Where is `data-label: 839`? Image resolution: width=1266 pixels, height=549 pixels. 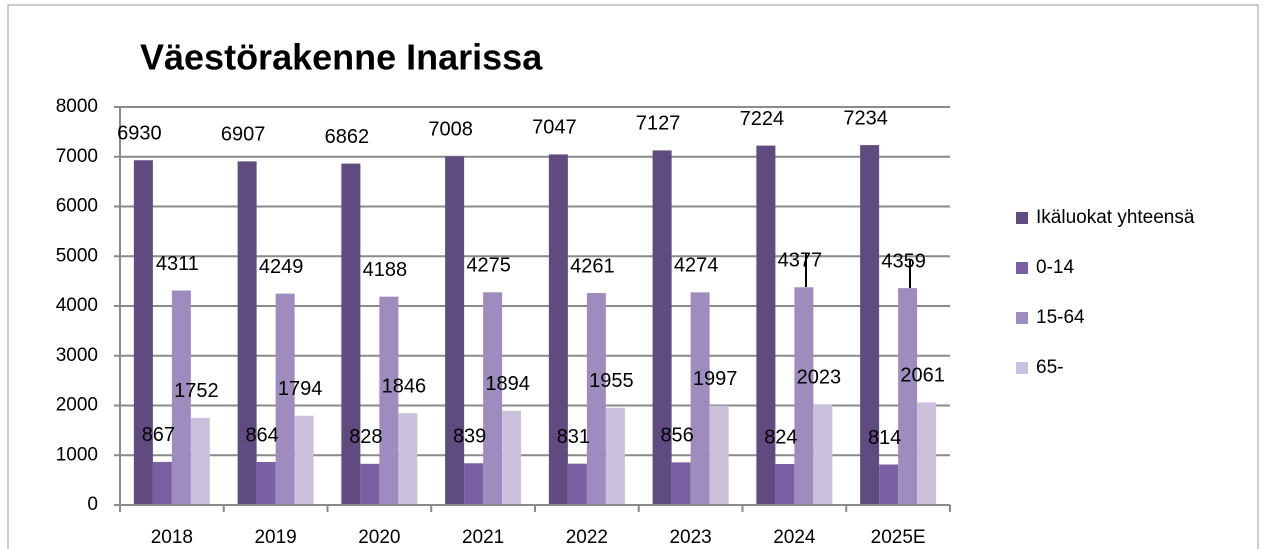
data-label: 839 is located at coordinates (469, 437).